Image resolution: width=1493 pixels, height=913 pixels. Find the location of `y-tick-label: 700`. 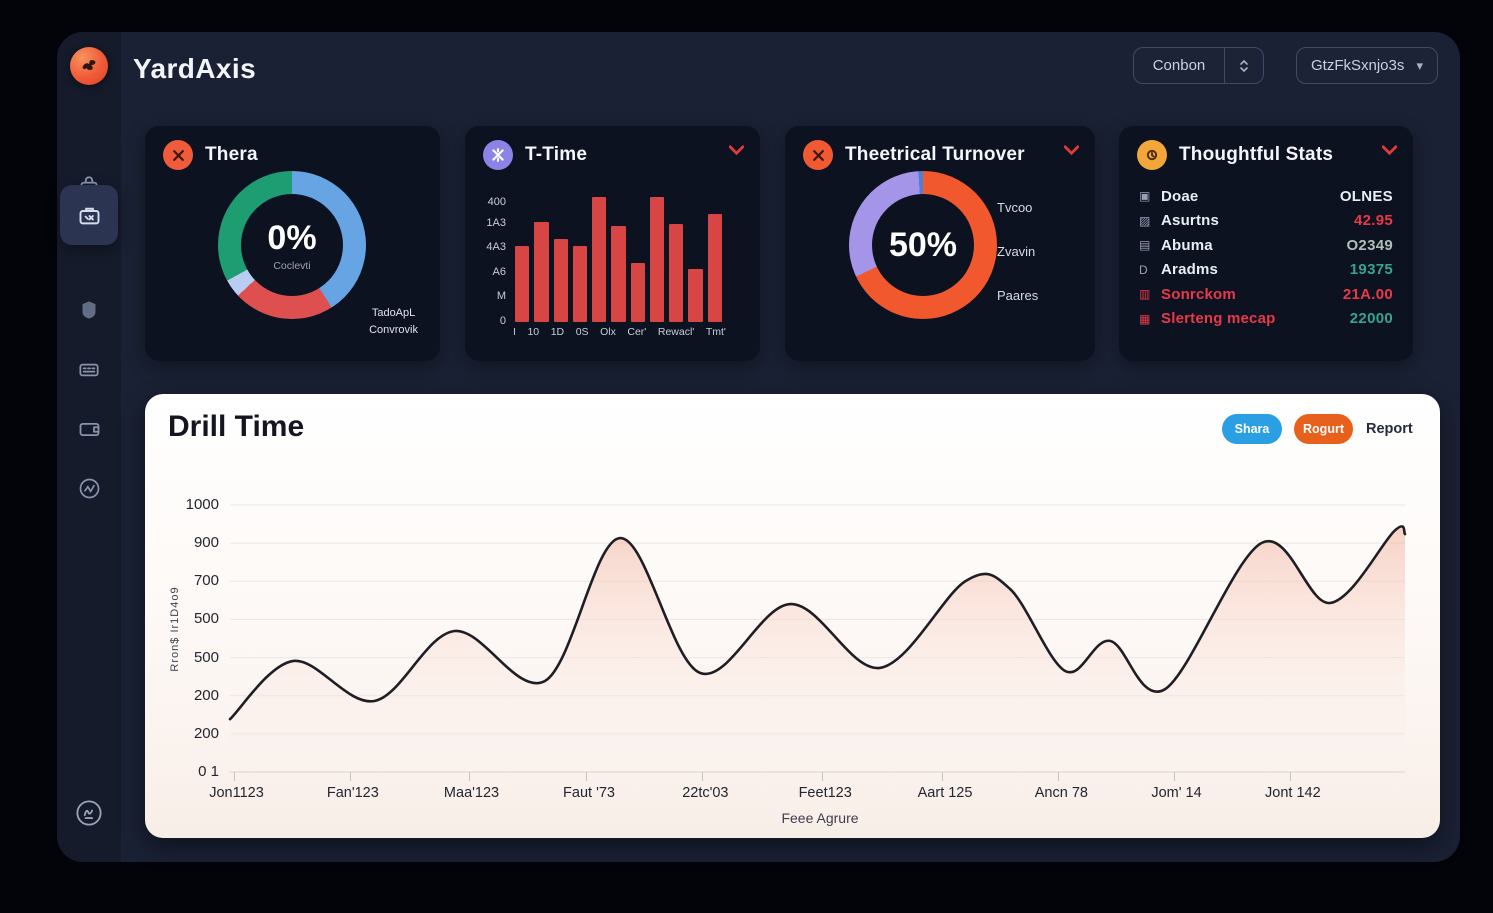

y-tick-label: 700 is located at coordinates (206, 581).